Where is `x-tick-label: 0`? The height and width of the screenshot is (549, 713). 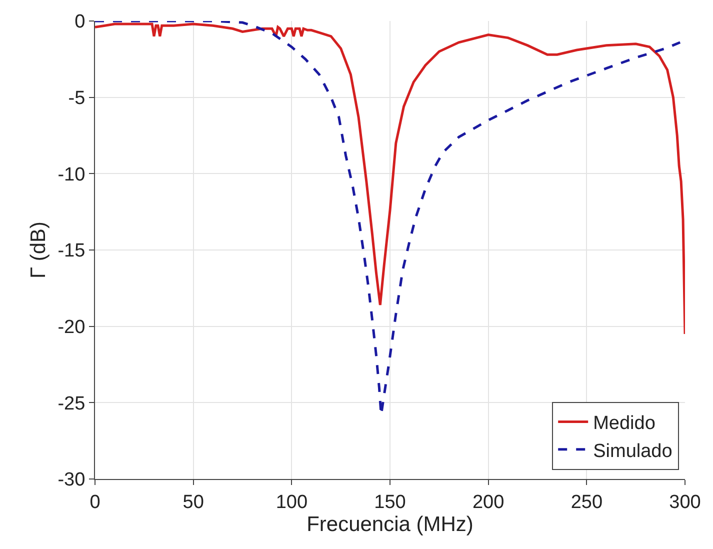 x-tick-label: 0 is located at coordinates (95, 502).